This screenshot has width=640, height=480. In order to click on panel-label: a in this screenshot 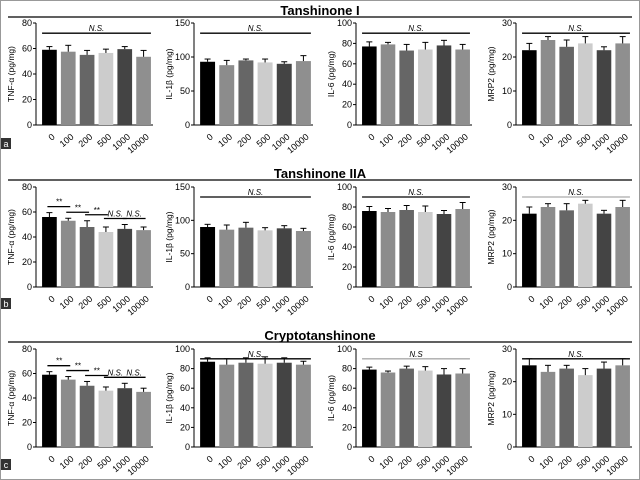, I will do `click(5, 144)`.